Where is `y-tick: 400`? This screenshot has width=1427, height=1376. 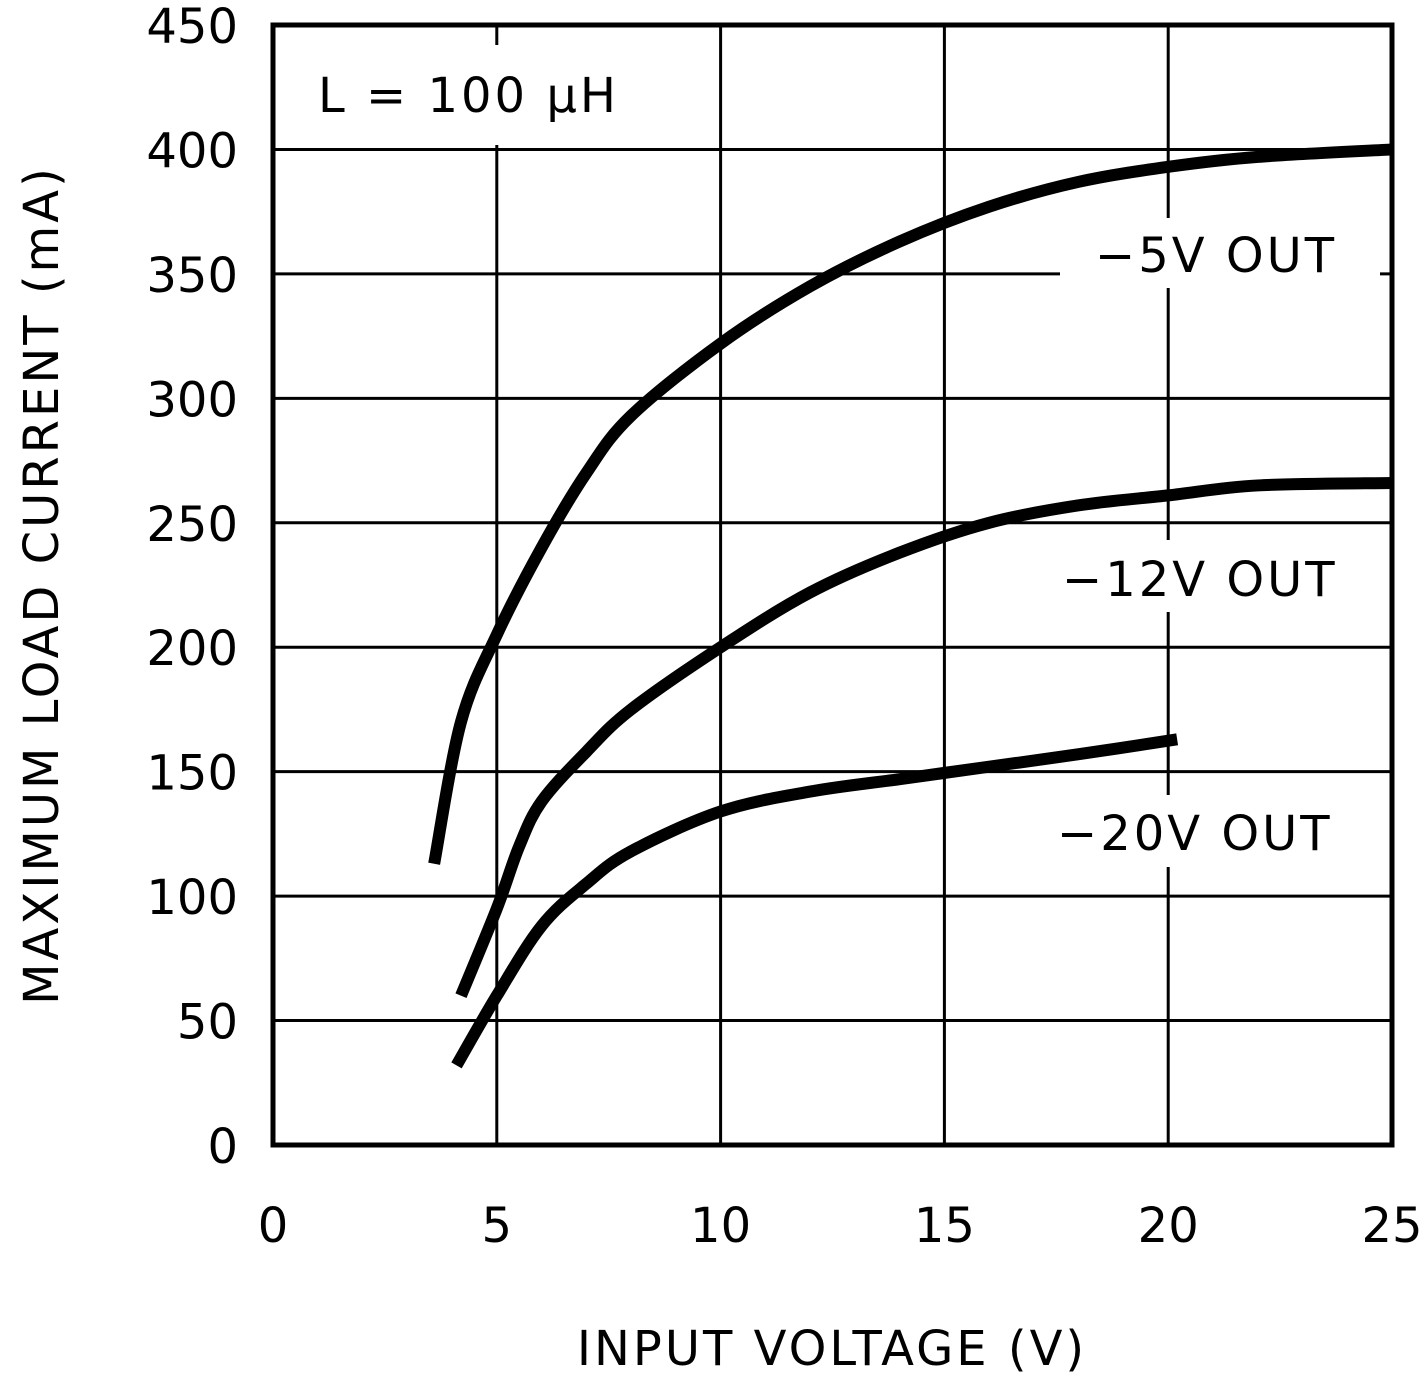 y-tick: 400 is located at coordinates (192, 151).